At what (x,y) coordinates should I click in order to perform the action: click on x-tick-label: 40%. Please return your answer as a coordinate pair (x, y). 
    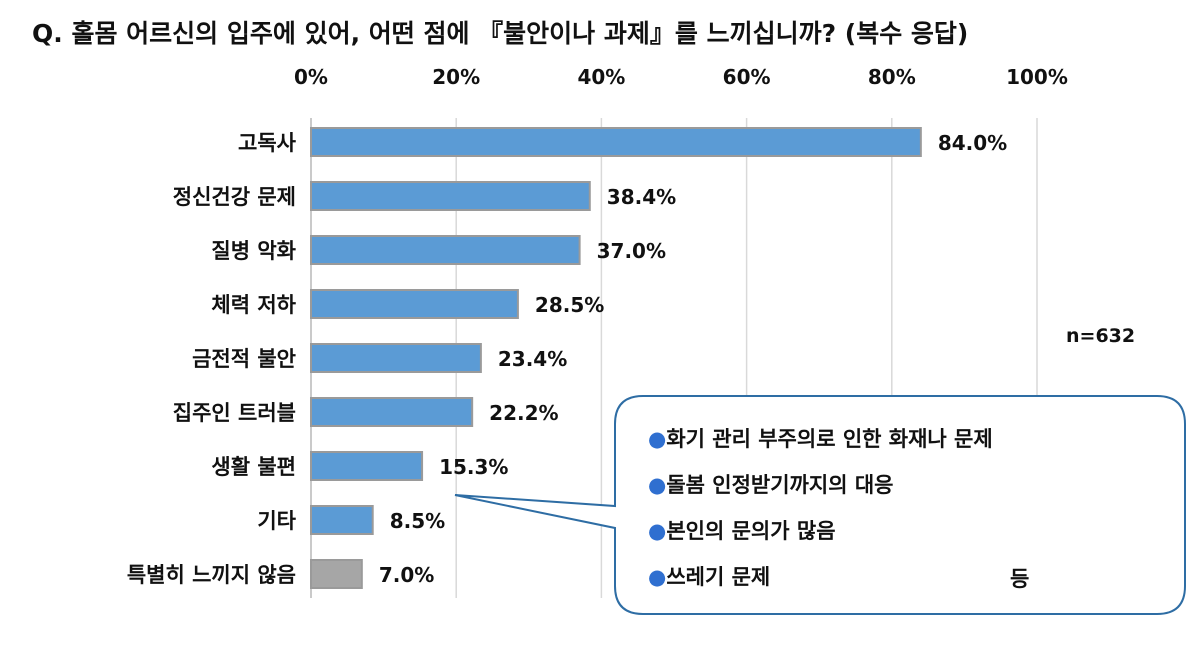
    Looking at the image, I should click on (601, 77).